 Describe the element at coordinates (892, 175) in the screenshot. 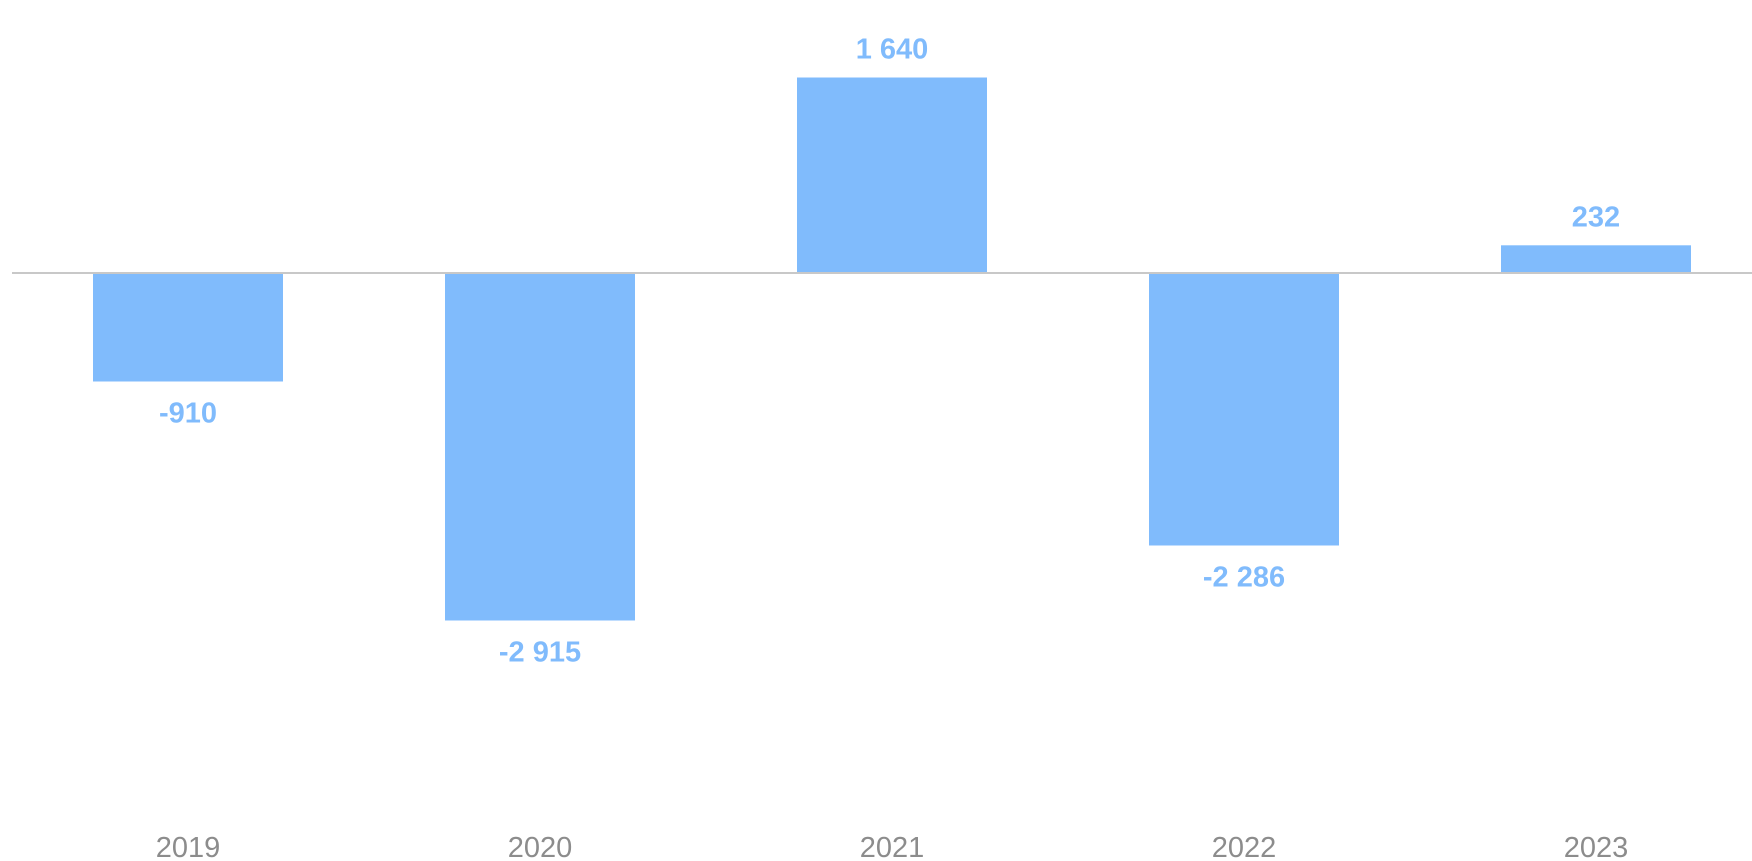

I see `bar-2021` at that location.